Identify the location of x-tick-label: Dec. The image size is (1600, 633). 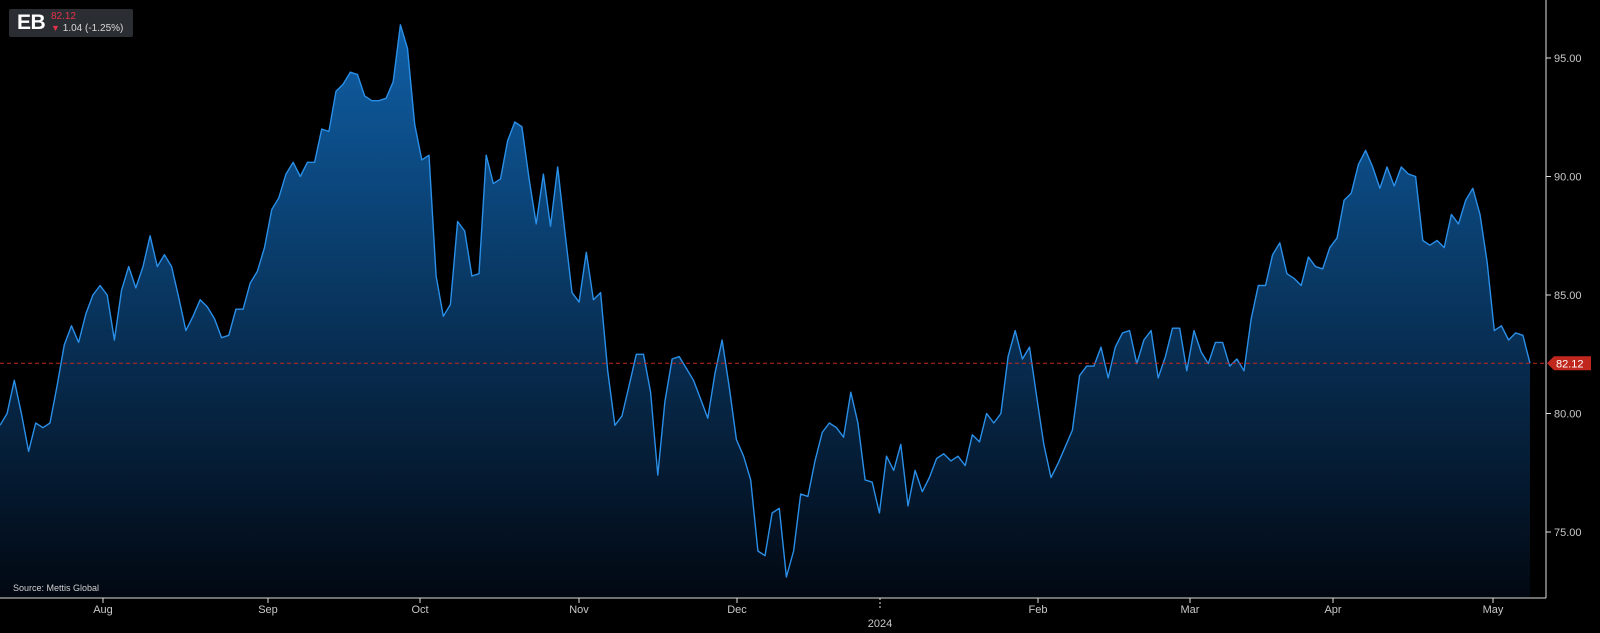
(737, 610).